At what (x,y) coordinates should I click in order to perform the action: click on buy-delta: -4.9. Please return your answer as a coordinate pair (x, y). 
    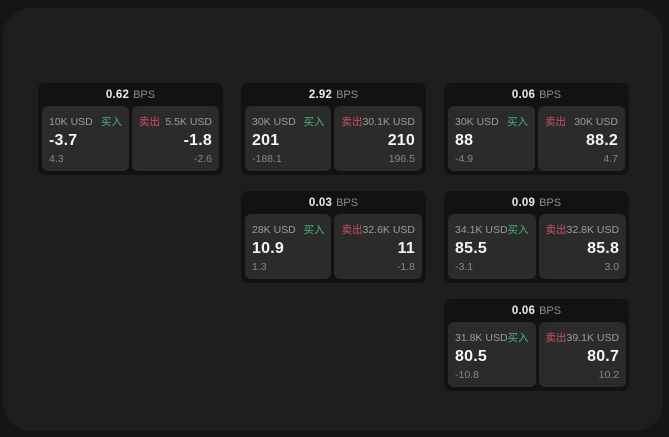
    Looking at the image, I should click on (464, 159).